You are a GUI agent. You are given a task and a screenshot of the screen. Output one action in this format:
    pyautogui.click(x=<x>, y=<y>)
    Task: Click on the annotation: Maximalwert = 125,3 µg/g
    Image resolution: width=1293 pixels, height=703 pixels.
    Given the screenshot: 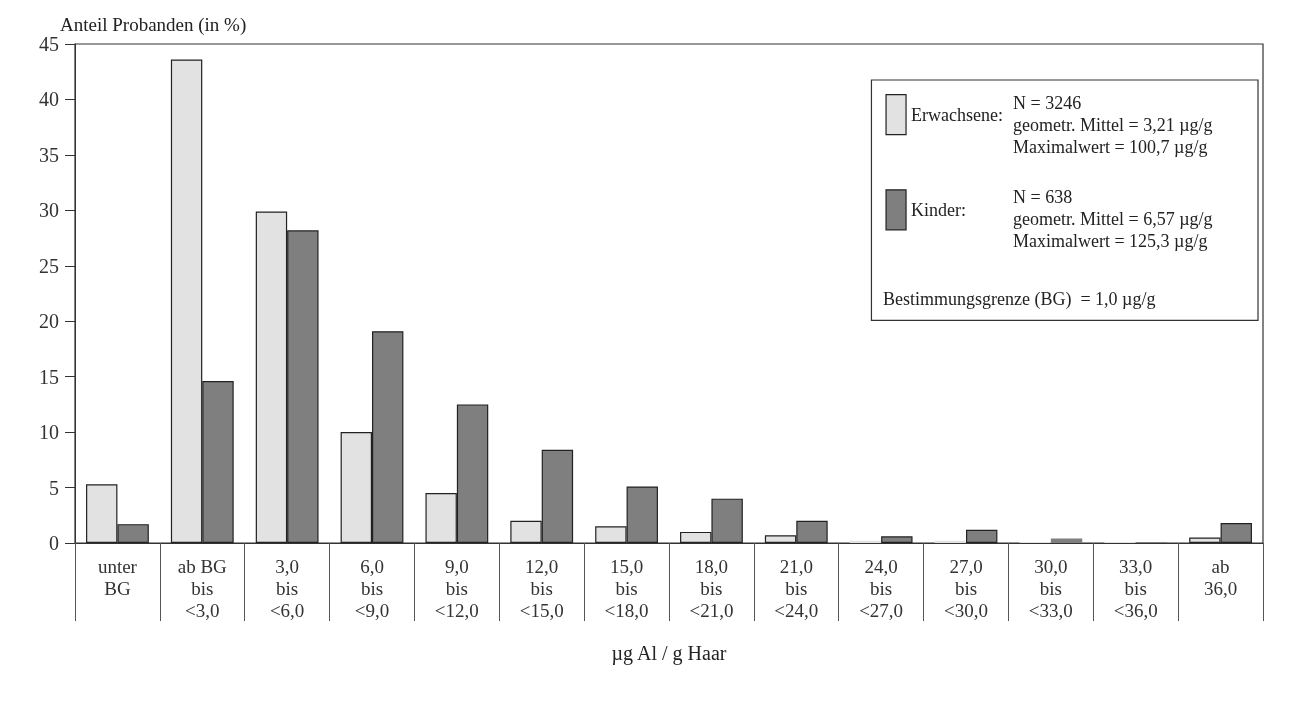 What is the action you would take?
    pyautogui.click(x=1110, y=241)
    